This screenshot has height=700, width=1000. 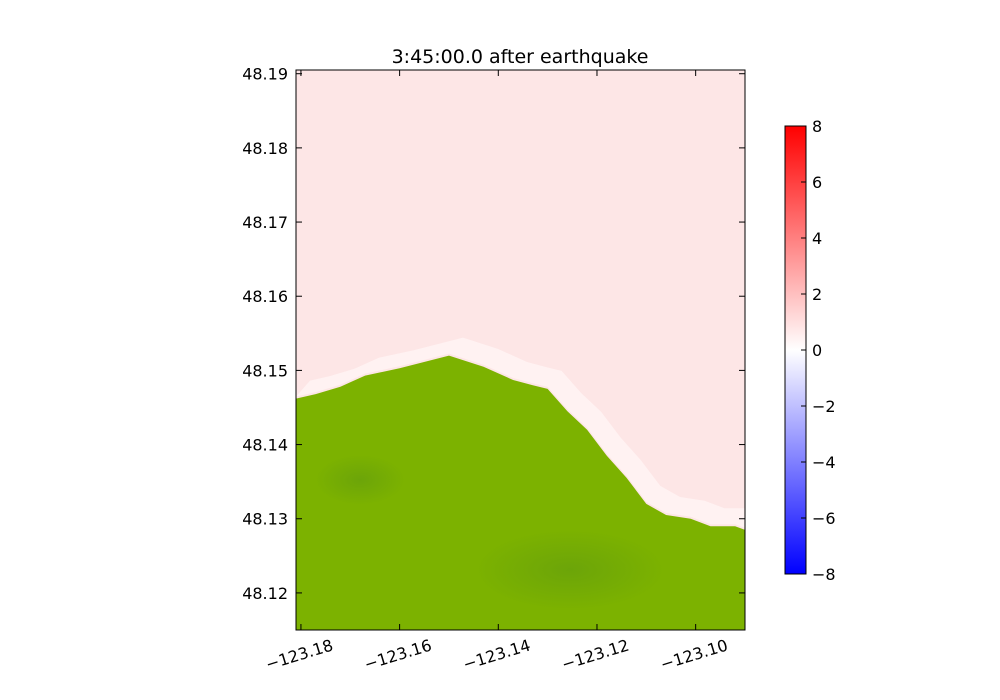 What do you see at coordinates (817, 294) in the screenshot?
I see `colorbar-tick-label: 2` at bounding box center [817, 294].